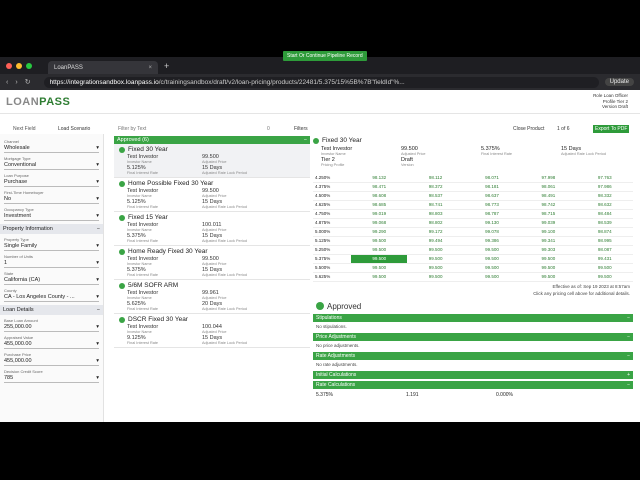 The height and width of the screenshot is (480, 640). Describe the element at coordinates (548, 232) in the screenshot. I see `price-cell: 99.100` at that location.